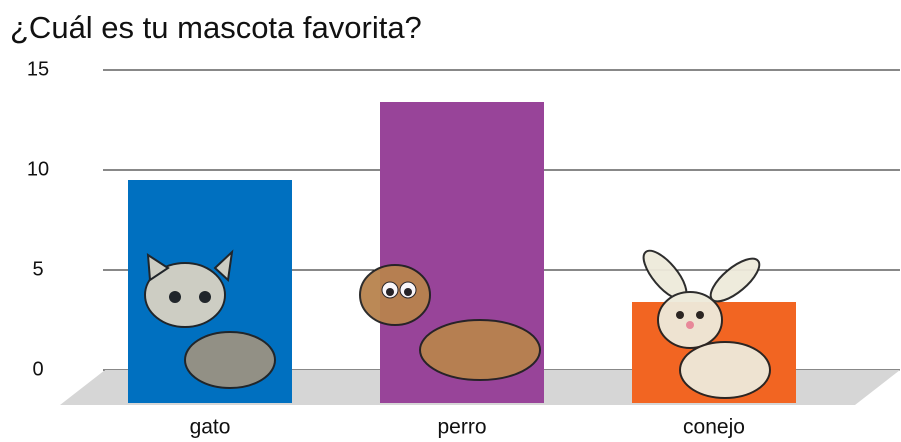 The width and height of the screenshot is (901, 442). Describe the element at coordinates (38, 169) in the screenshot. I see `y-tick-label: 10` at that location.